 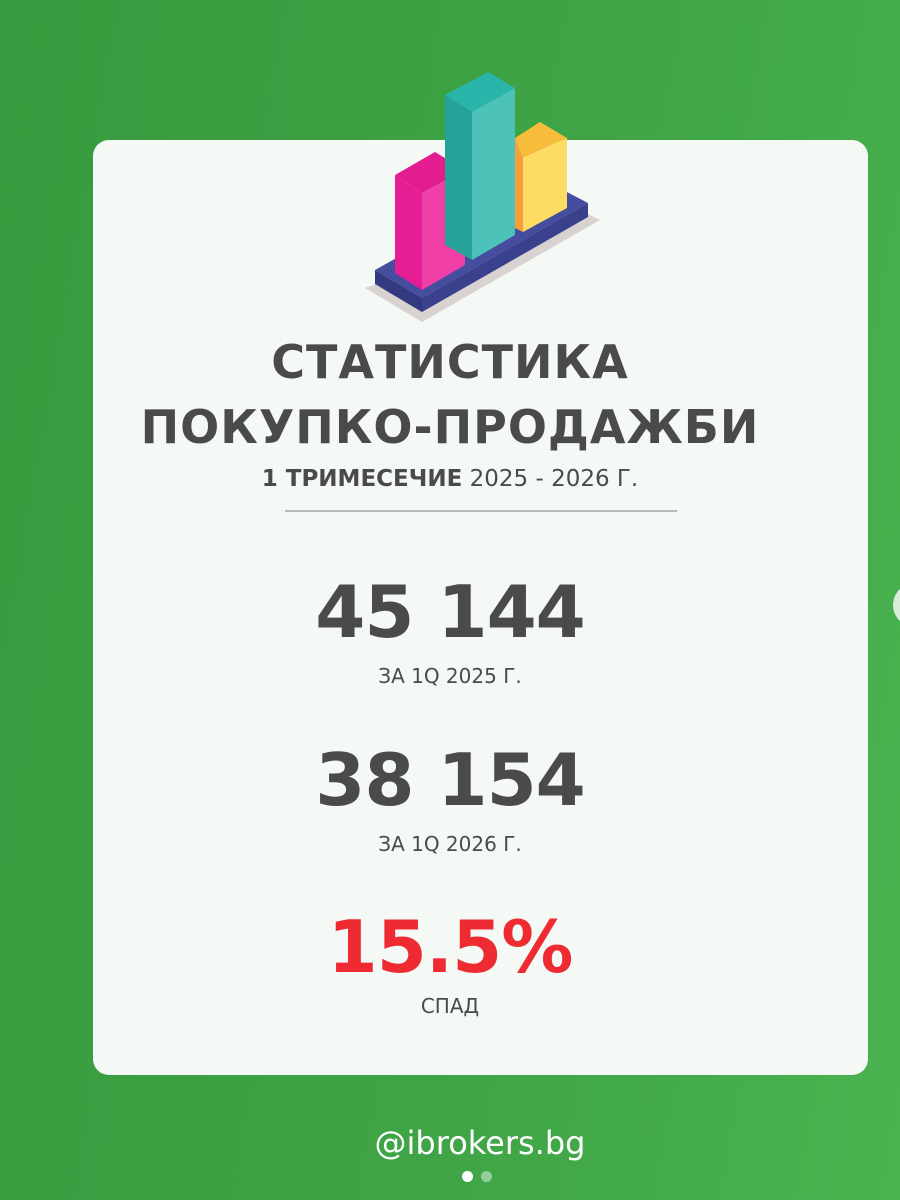 I want to click on divider, so click(x=481, y=511).